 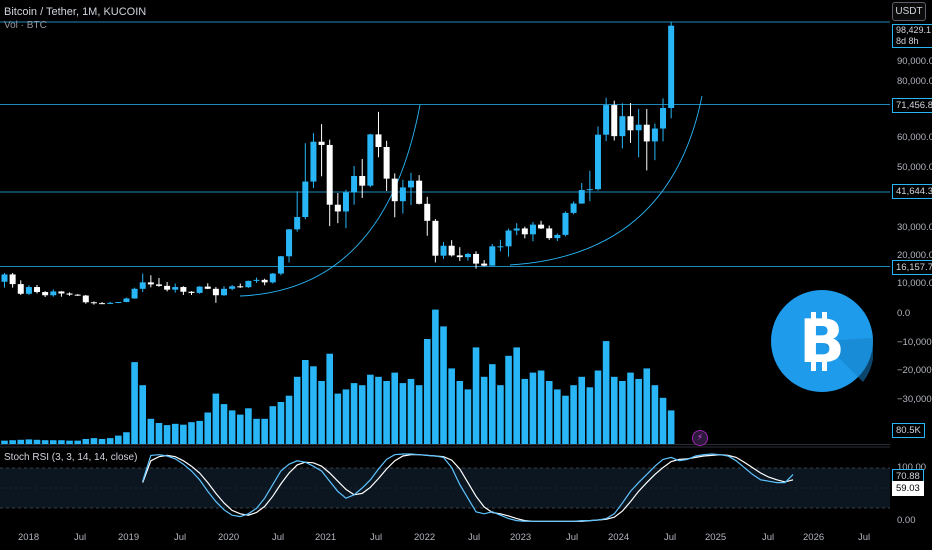 What do you see at coordinates (912, 105) in the screenshot?
I see `level-tag-71456: 71,456.8` at bounding box center [912, 105].